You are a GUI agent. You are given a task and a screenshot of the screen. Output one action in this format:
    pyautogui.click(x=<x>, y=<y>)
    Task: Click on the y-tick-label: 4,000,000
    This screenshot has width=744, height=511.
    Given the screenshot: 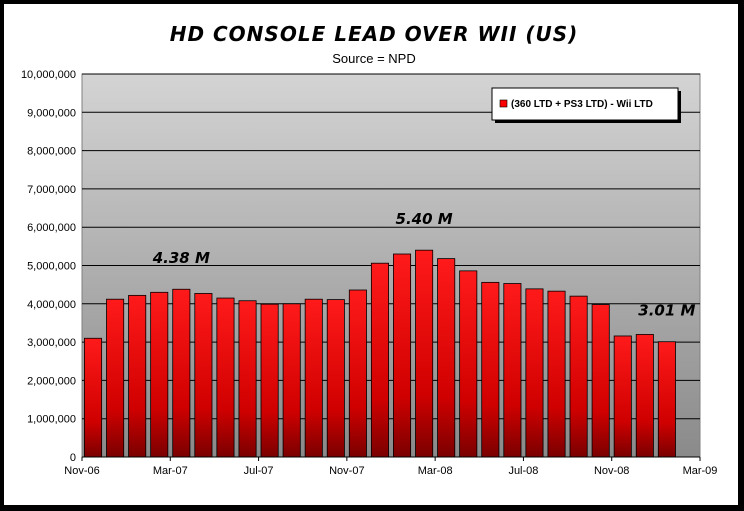 What is the action you would take?
    pyautogui.click(x=51, y=305)
    